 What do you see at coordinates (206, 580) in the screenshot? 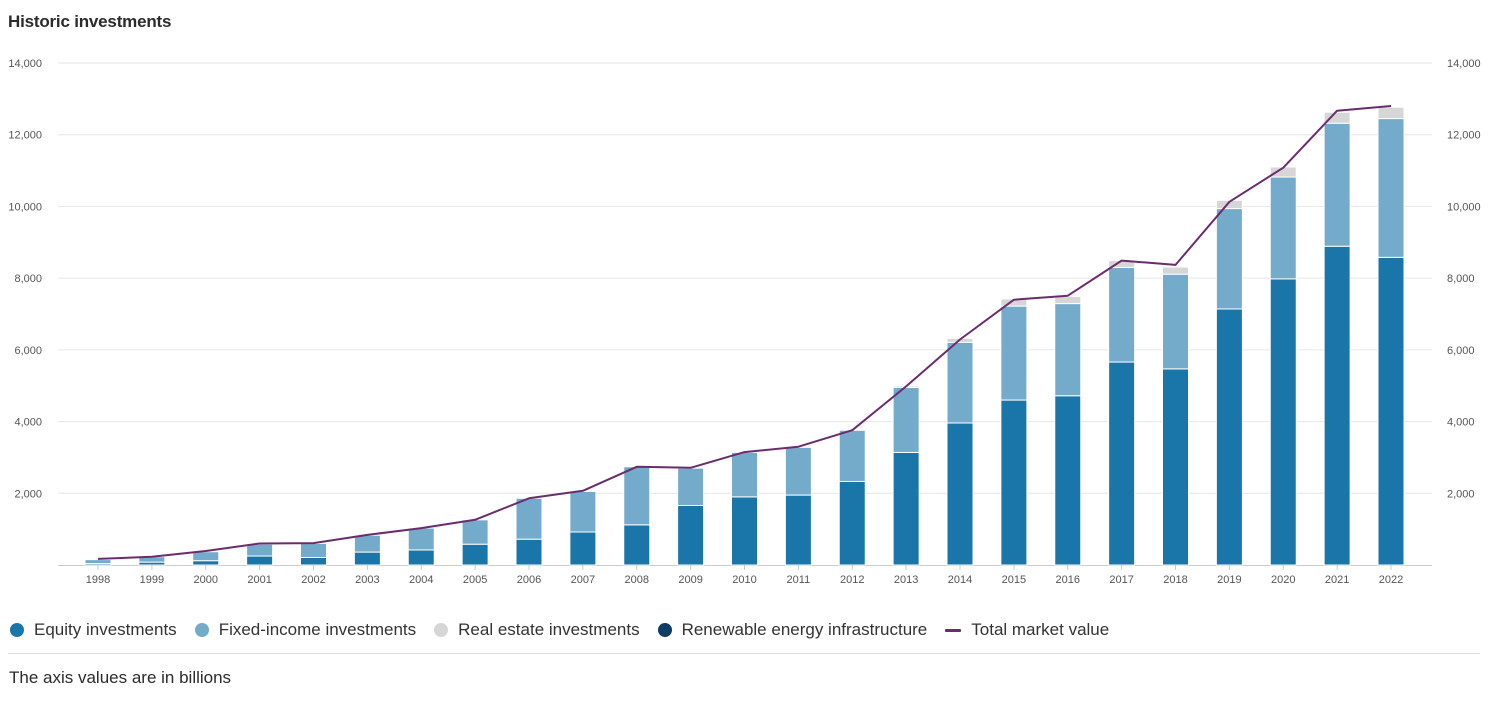
I see `x-tick-label: 2000` at bounding box center [206, 580].